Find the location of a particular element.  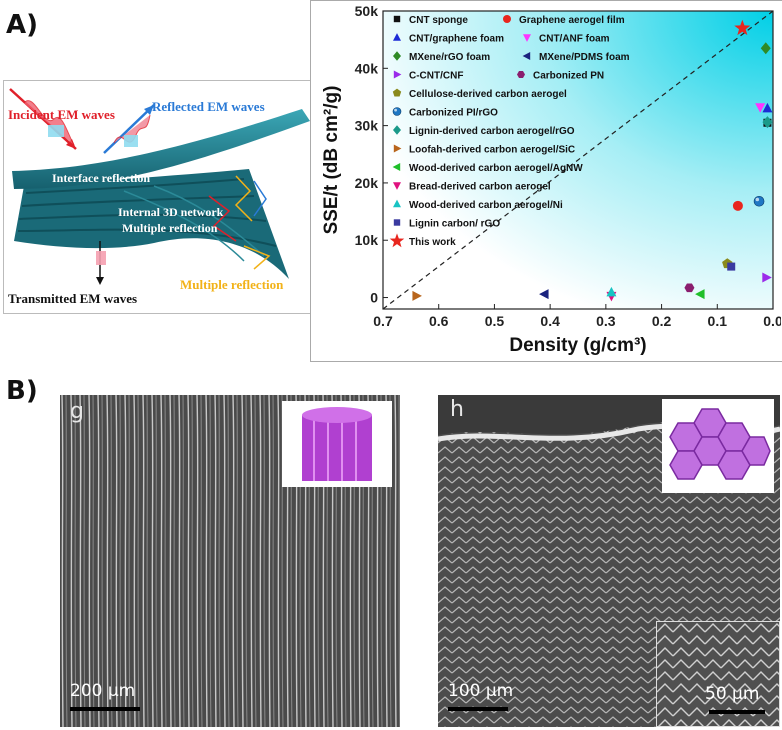

legend-label: Bread-derived carbon aerogel is located at coordinates (480, 187).